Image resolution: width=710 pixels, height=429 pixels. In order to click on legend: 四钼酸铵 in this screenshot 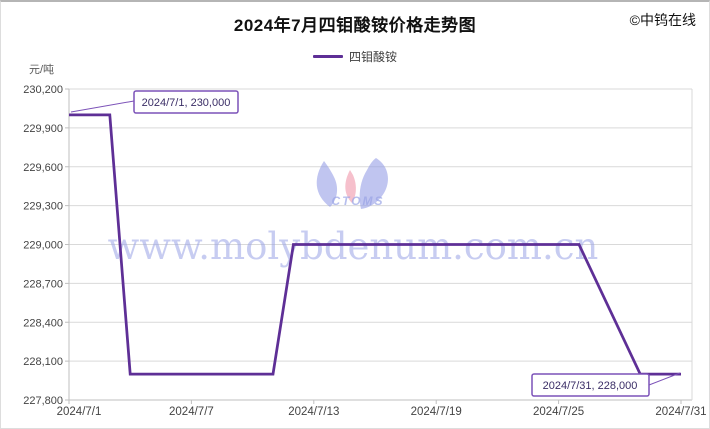, I will do `click(355, 56)`.